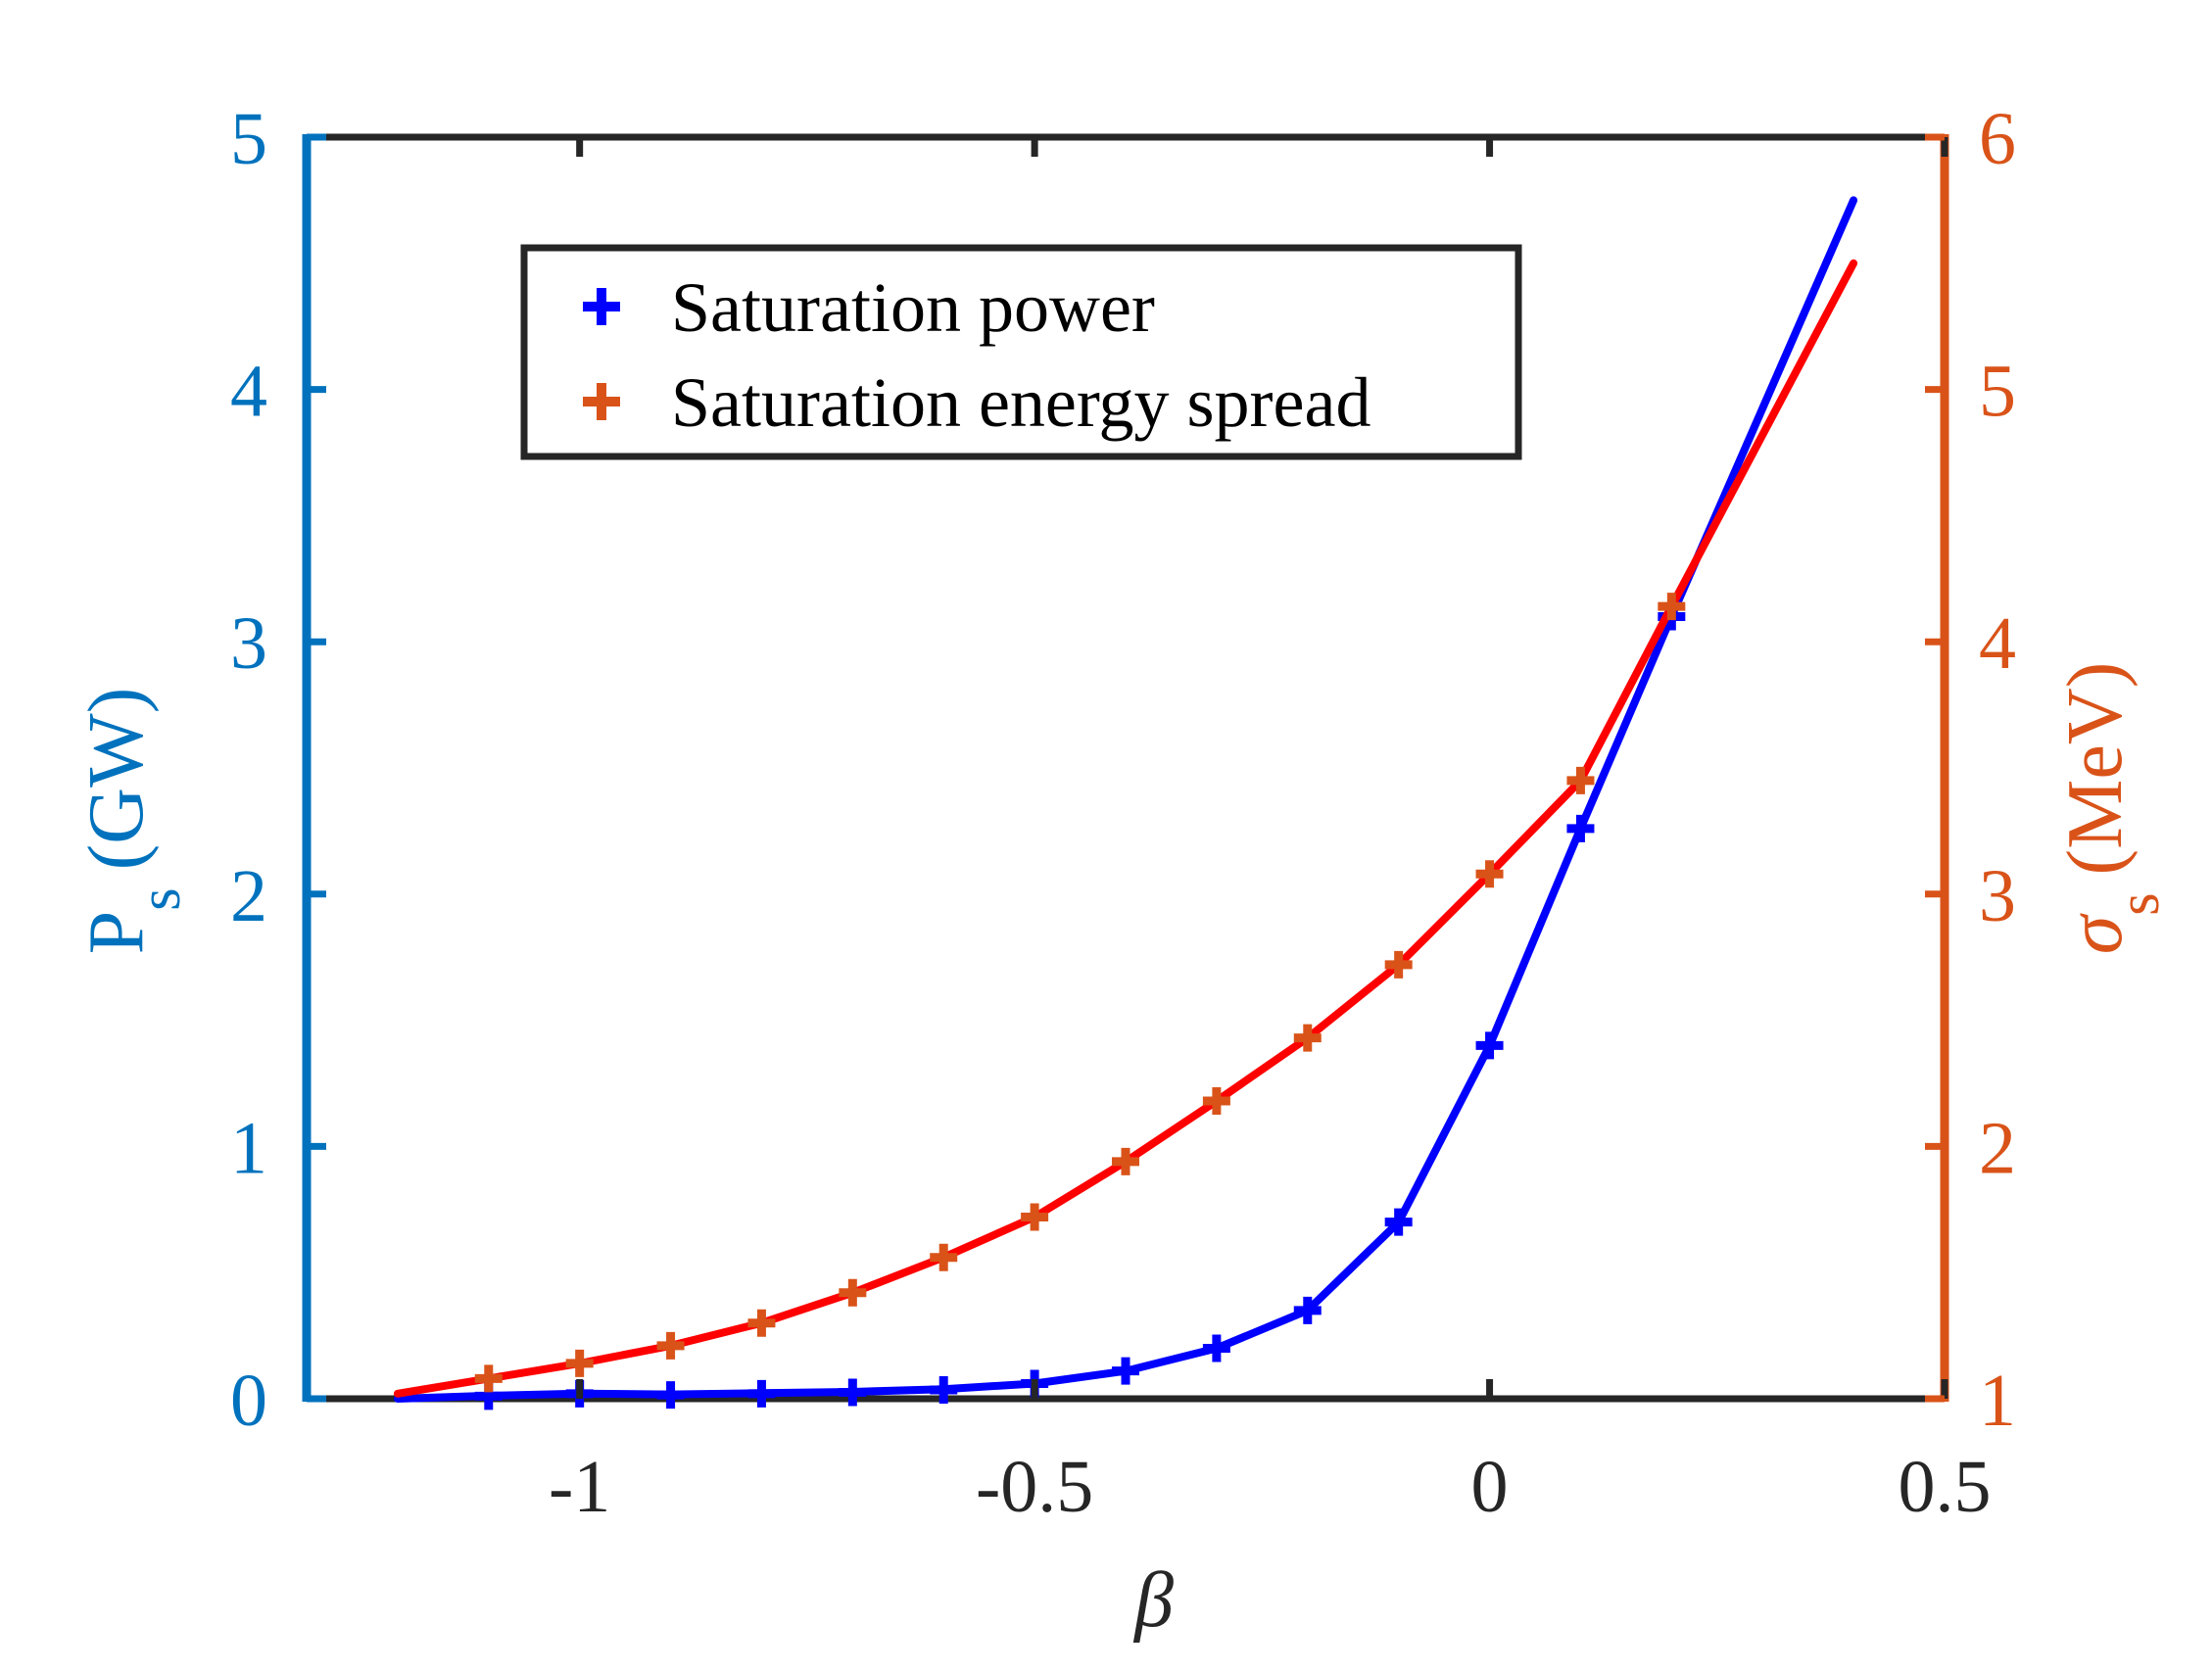 The height and width of the screenshot is (1673, 2212). I want to click on y-left-tick-label: 4, so click(248, 392).